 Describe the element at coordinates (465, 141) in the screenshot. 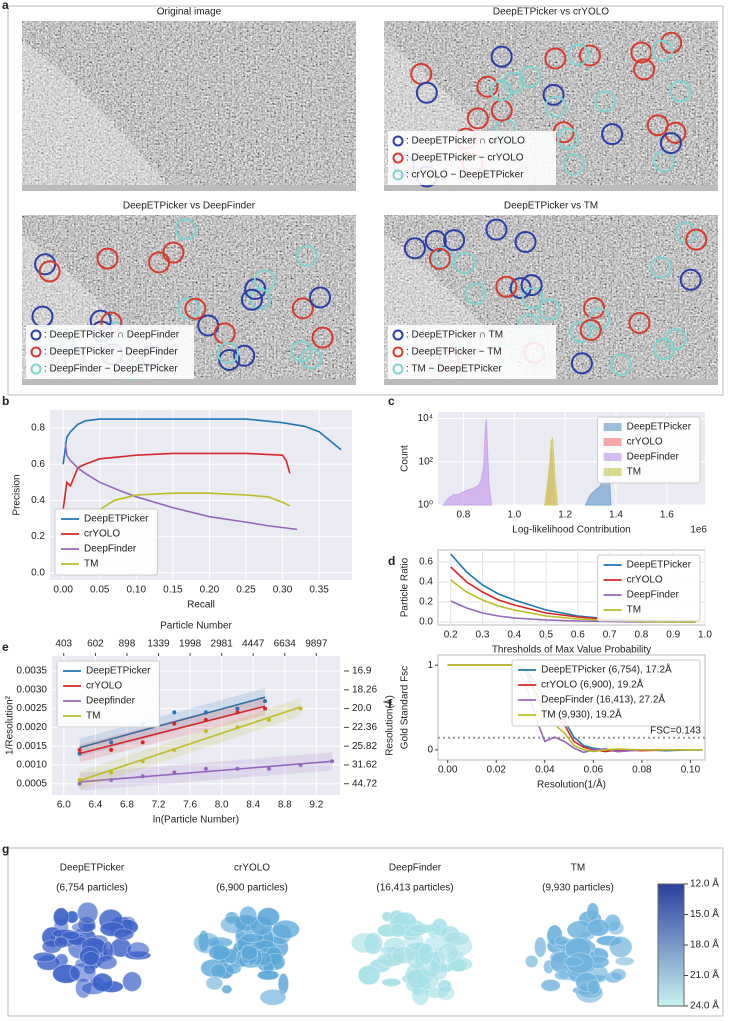

I see `legend-label: : DeepETPicker ∩ crYOLO` at that location.